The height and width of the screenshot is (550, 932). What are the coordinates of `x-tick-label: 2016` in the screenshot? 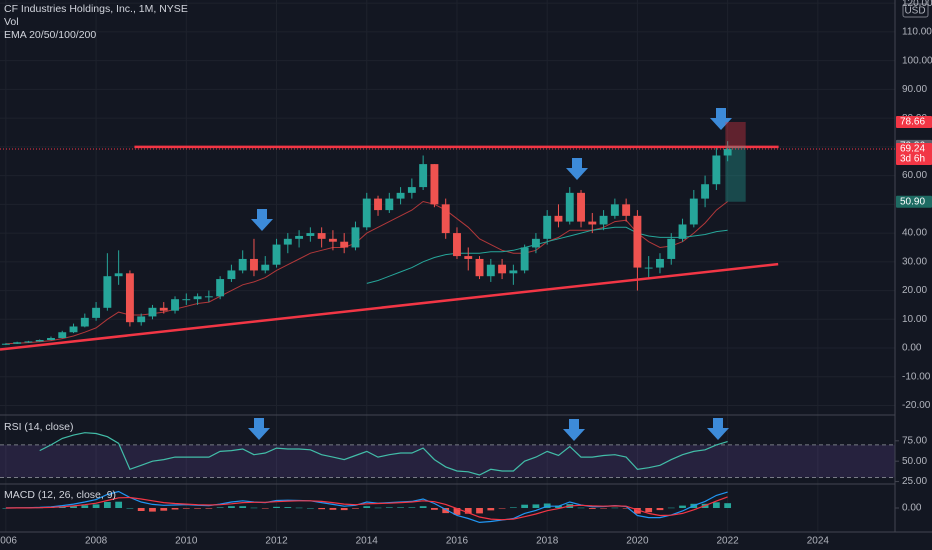 It's located at (457, 541).